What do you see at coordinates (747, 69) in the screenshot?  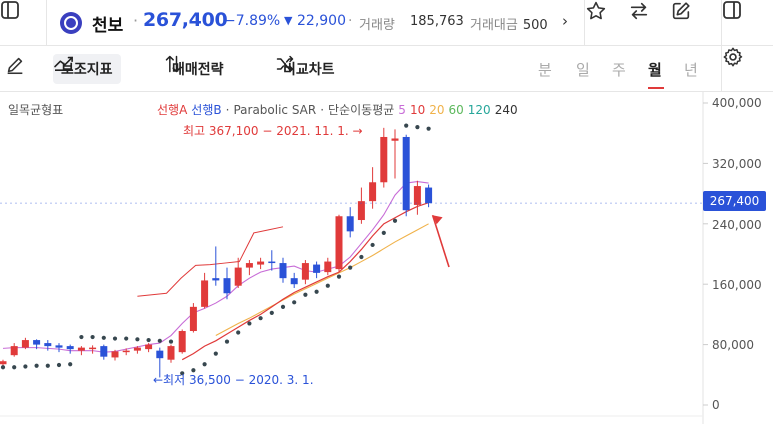 I see `settings-button` at bounding box center [747, 69].